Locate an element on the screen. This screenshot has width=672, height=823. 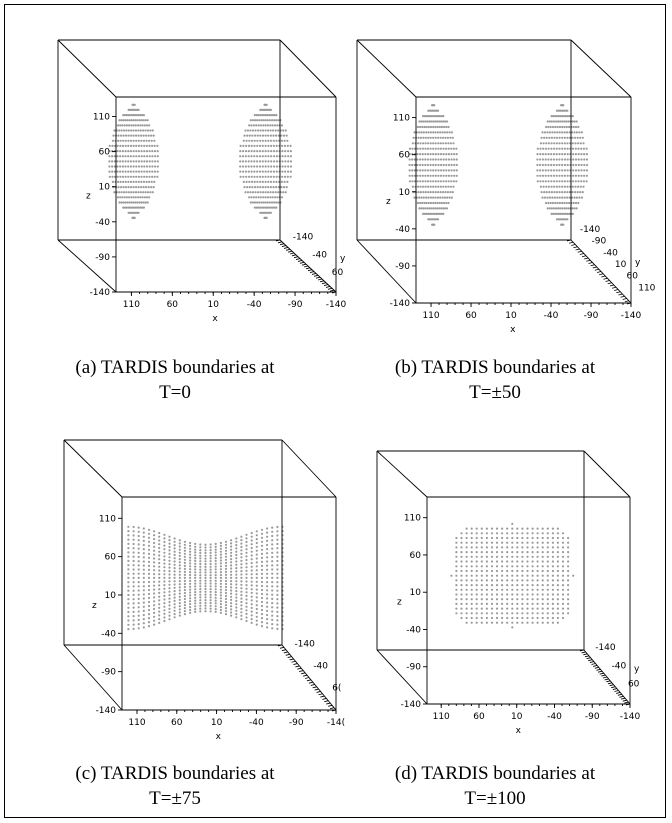
caption-d-line1: (d) TARDIS boundaries at is located at coordinates (495, 773).